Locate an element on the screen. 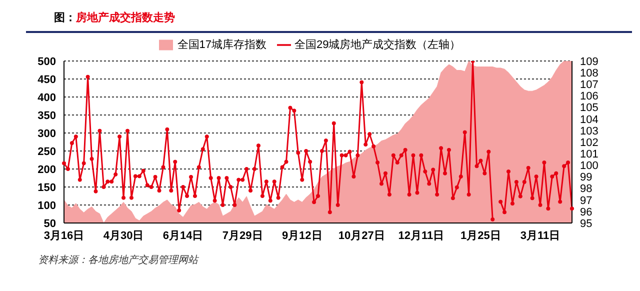  x-tick-label: 9月12日 is located at coordinates (302, 236).